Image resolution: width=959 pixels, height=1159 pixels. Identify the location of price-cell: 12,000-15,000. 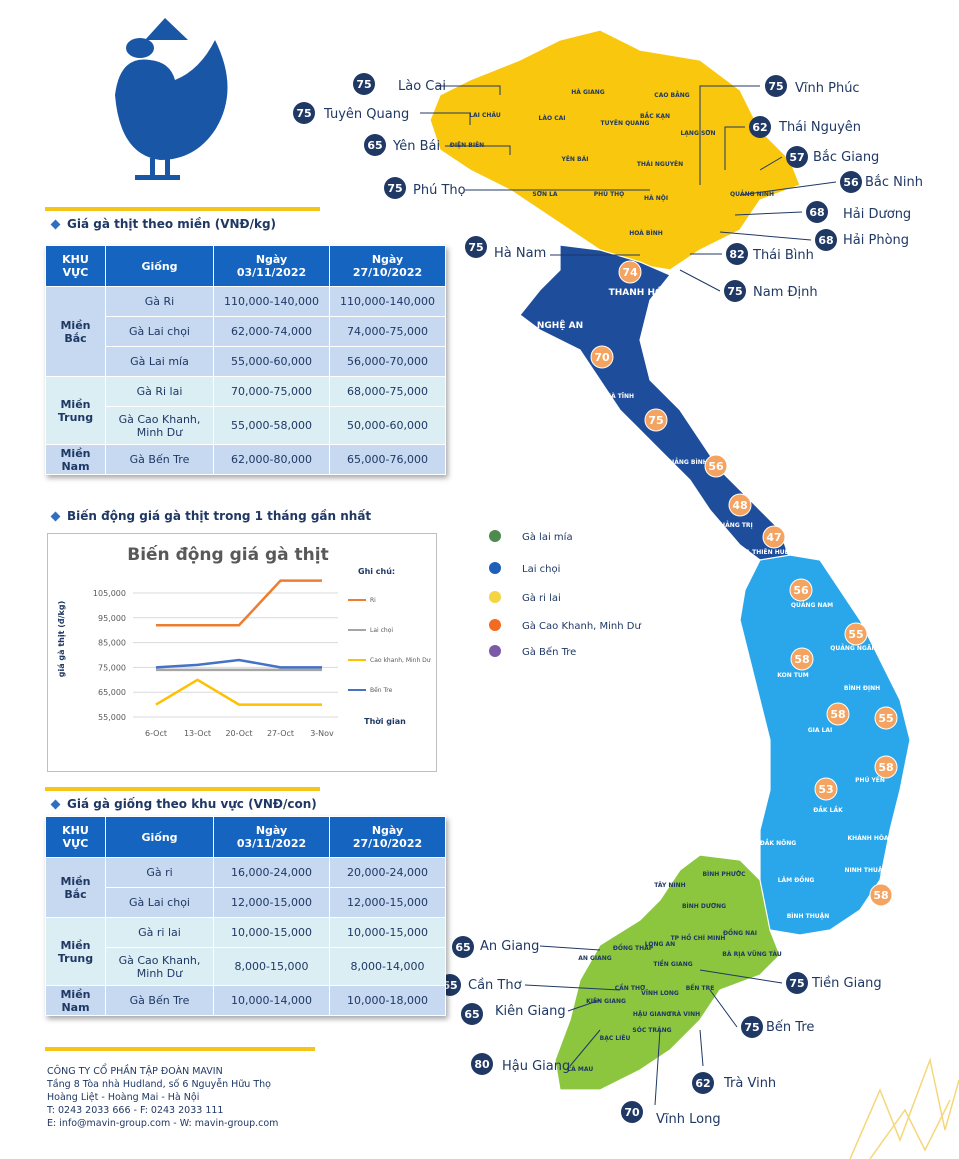
(387, 902).